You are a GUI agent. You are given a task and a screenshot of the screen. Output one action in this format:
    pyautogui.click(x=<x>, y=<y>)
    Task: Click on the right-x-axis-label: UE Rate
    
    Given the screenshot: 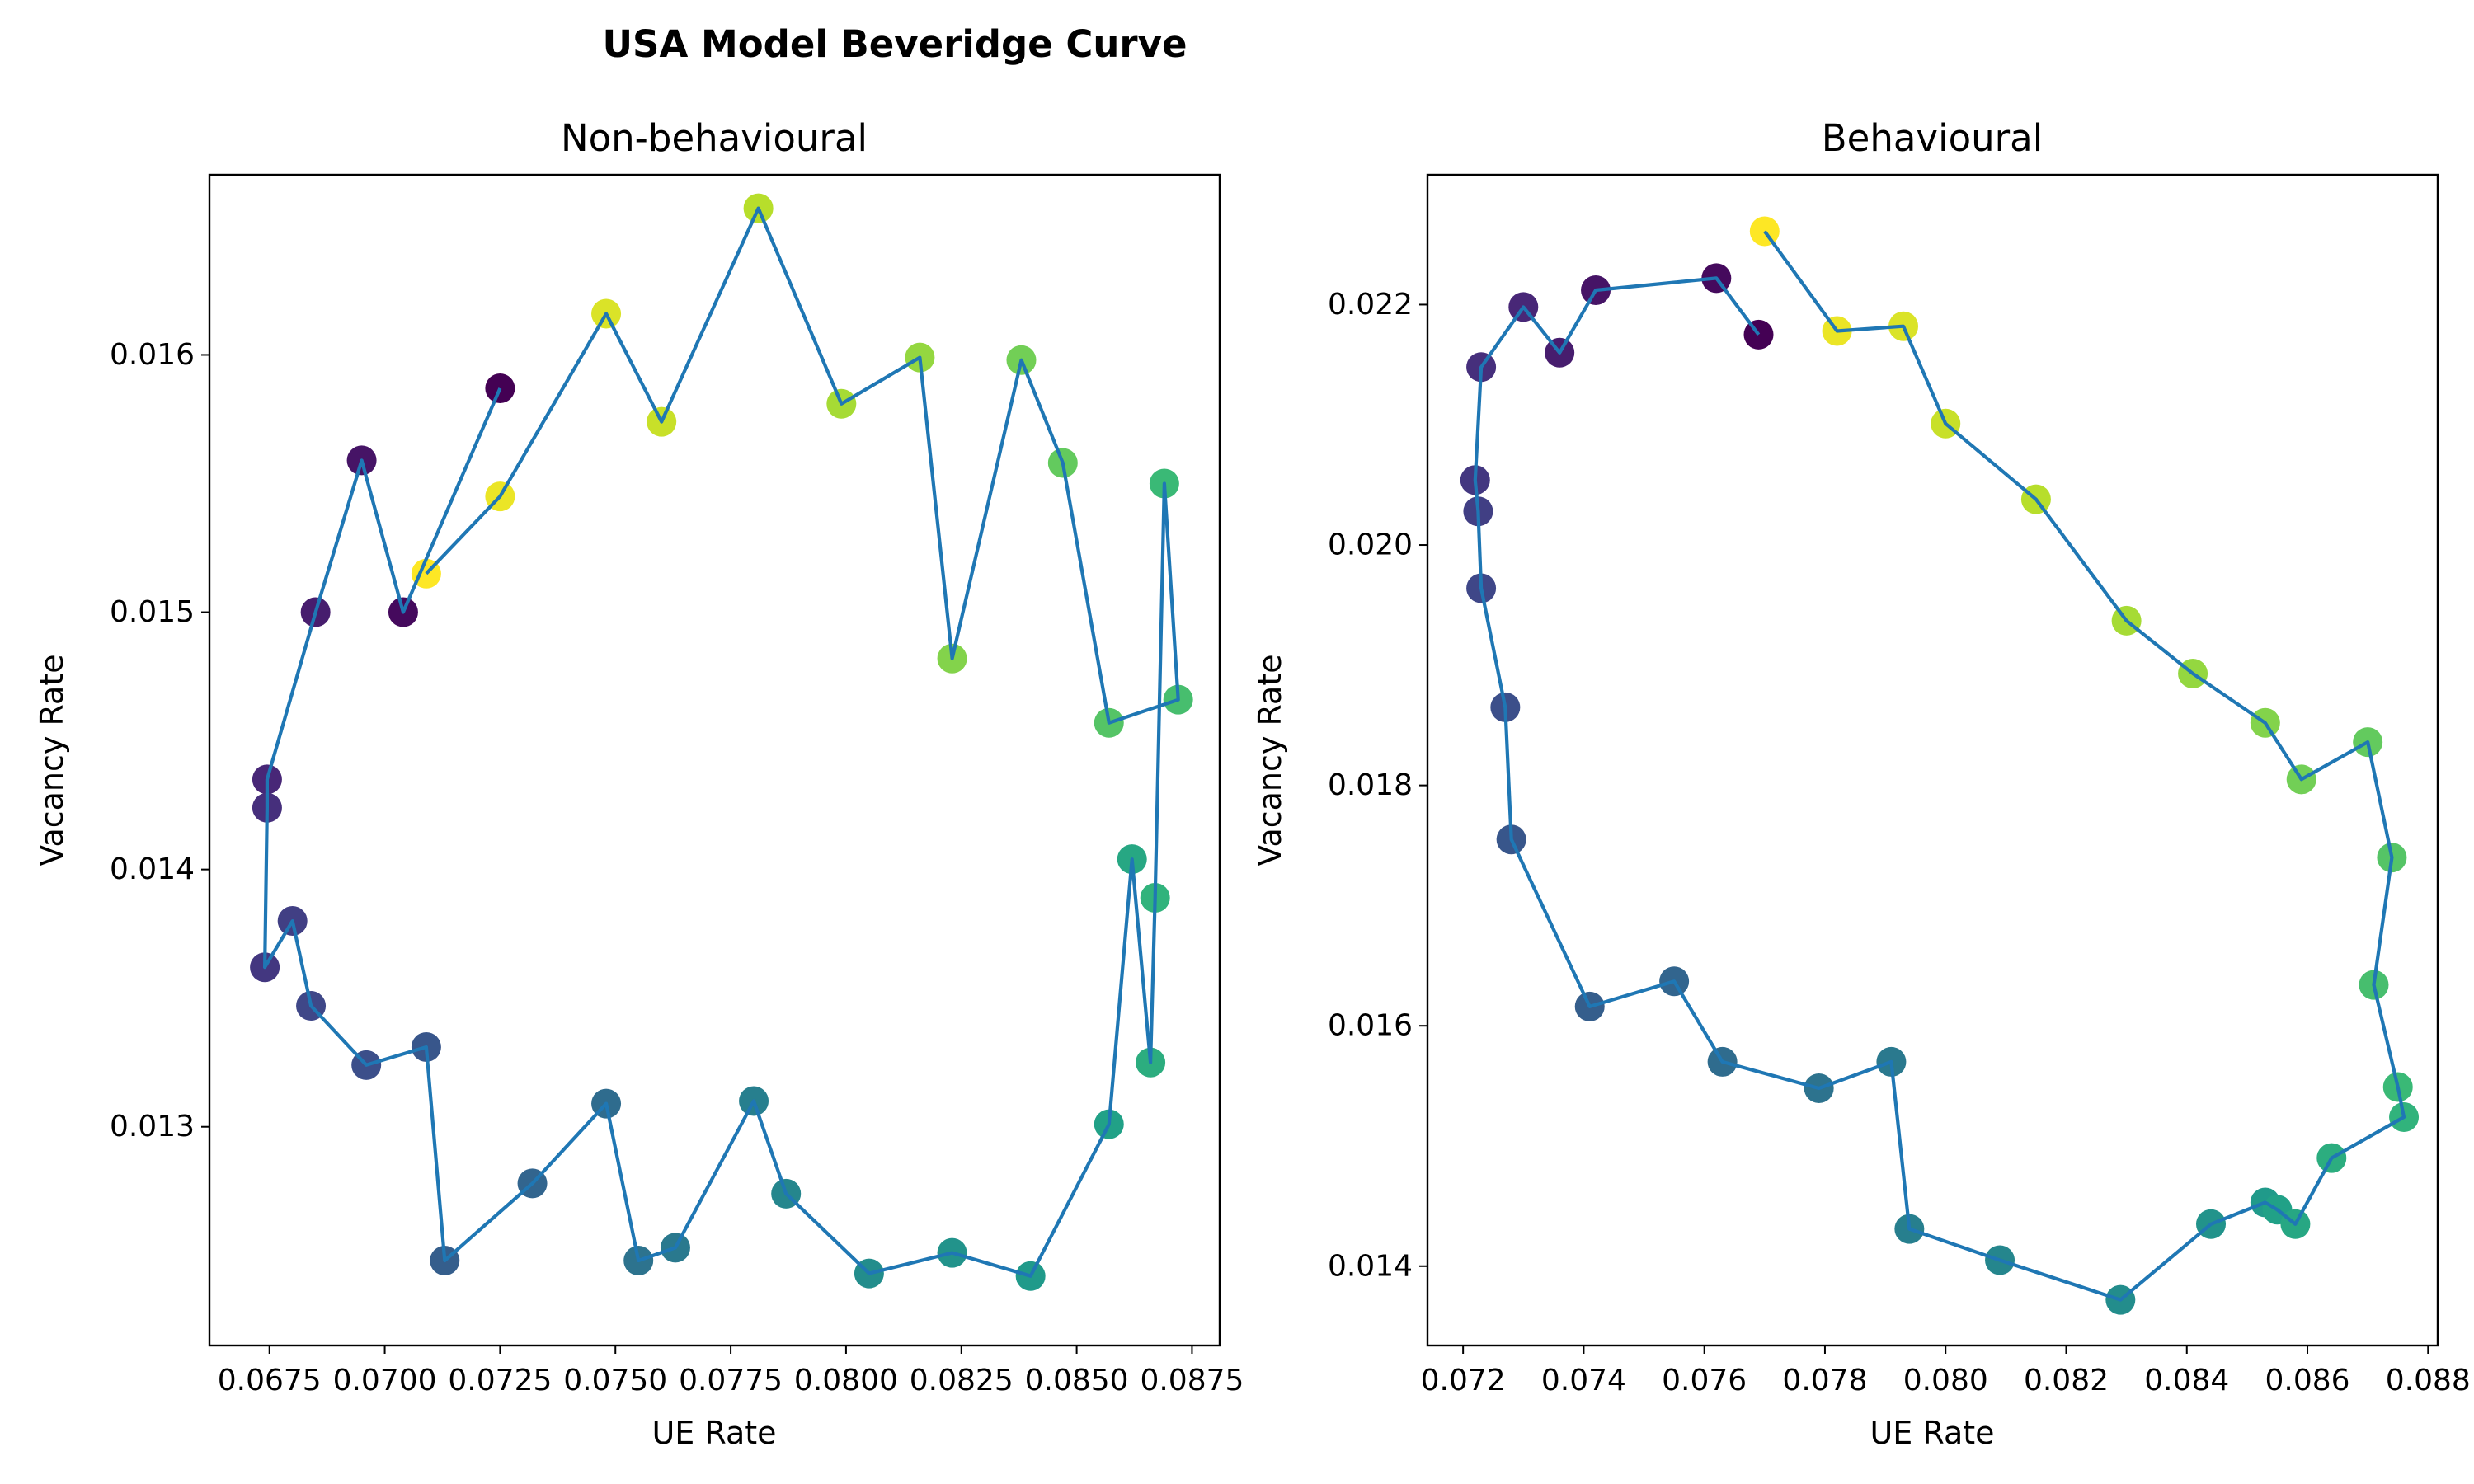 What is the action you would take?
    pyautogui.click(x=1932, y=1433)
    